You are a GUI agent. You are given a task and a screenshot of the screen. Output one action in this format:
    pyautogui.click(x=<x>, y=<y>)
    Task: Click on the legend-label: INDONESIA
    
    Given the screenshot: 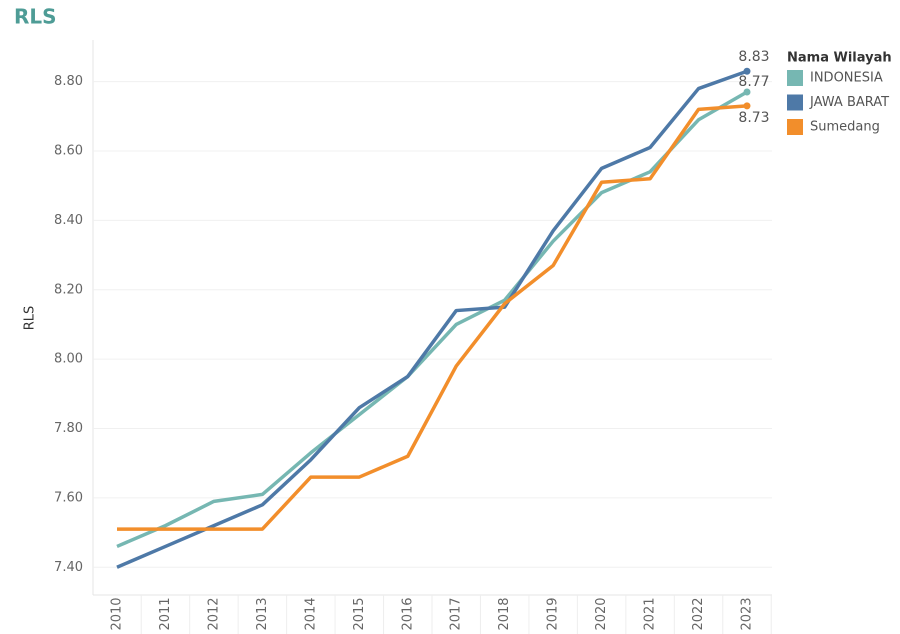 What is the action you would take?
    pyautogui.click(x=846, y=78)
    